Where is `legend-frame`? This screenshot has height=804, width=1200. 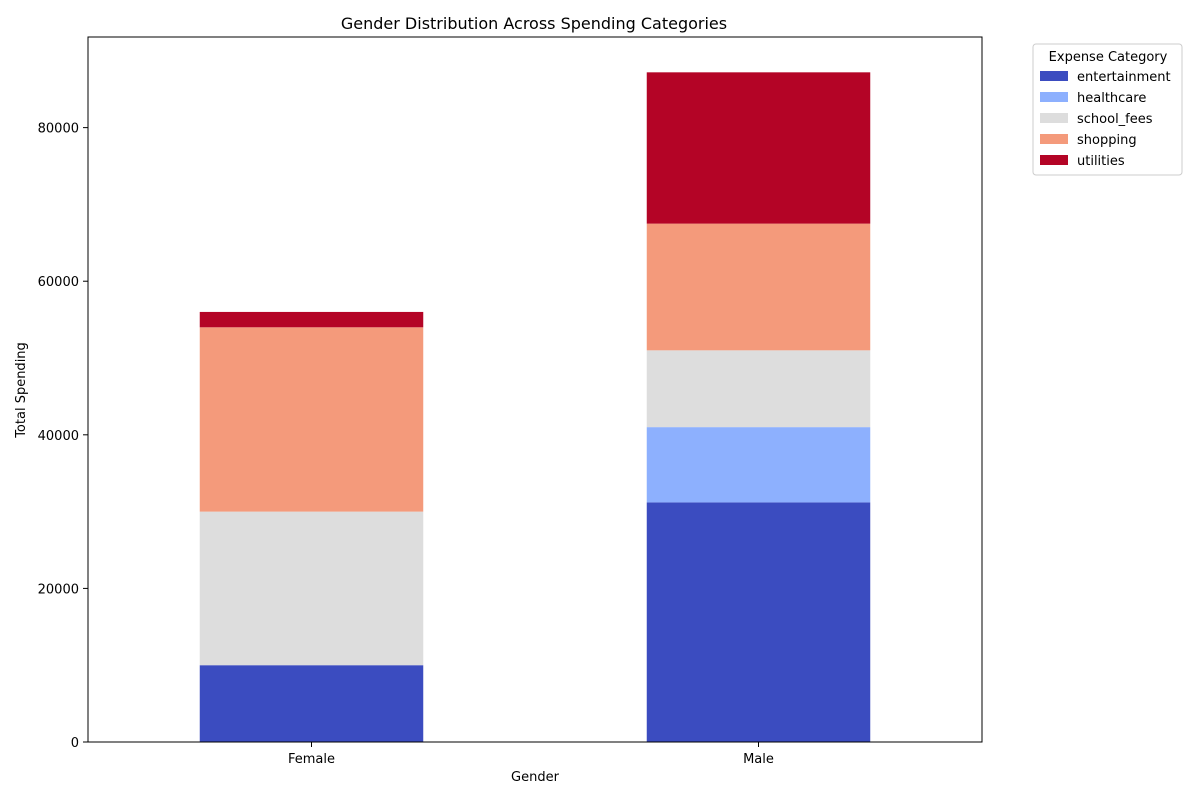
legend-frame is located at coordinates (1107, 109).